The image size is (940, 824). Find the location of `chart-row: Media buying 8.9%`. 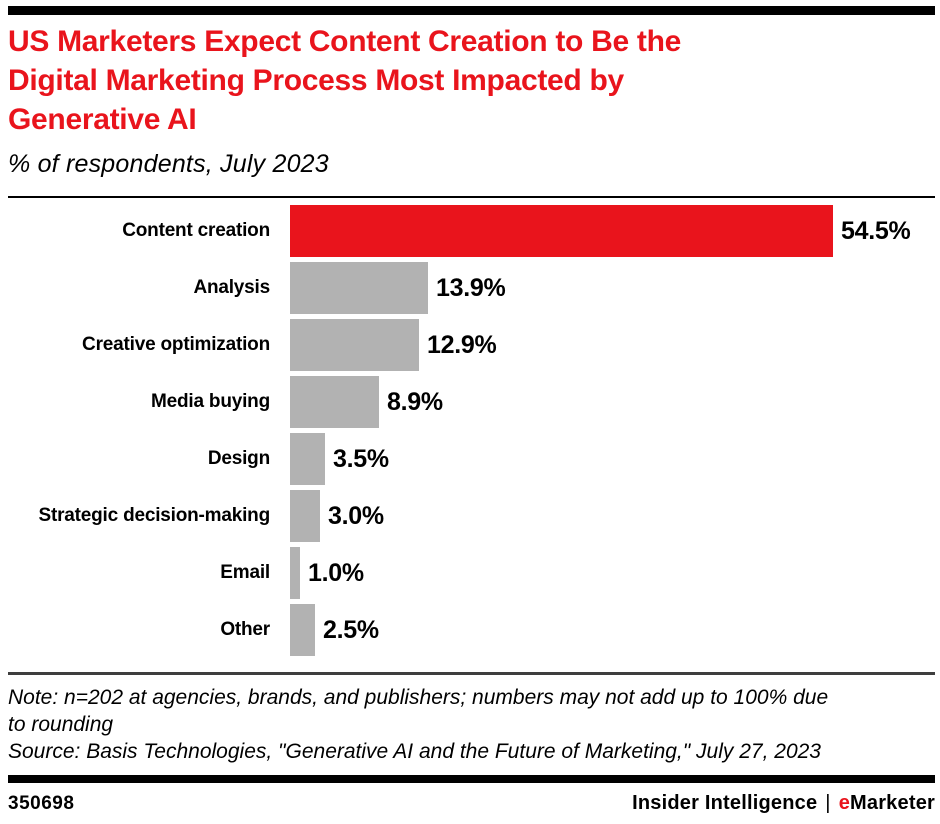

chart-row: Media buying 8.9% is located at coordinates (471, 402).